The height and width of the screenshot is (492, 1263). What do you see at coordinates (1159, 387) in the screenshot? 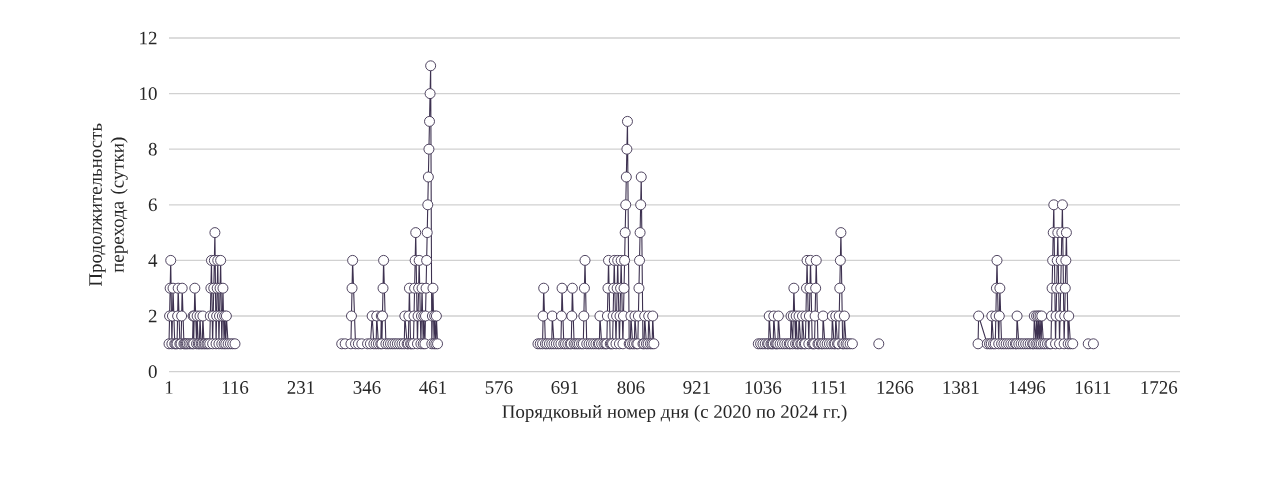
I see `x-tick-label: 1726` at bounding box center [1159, 387].